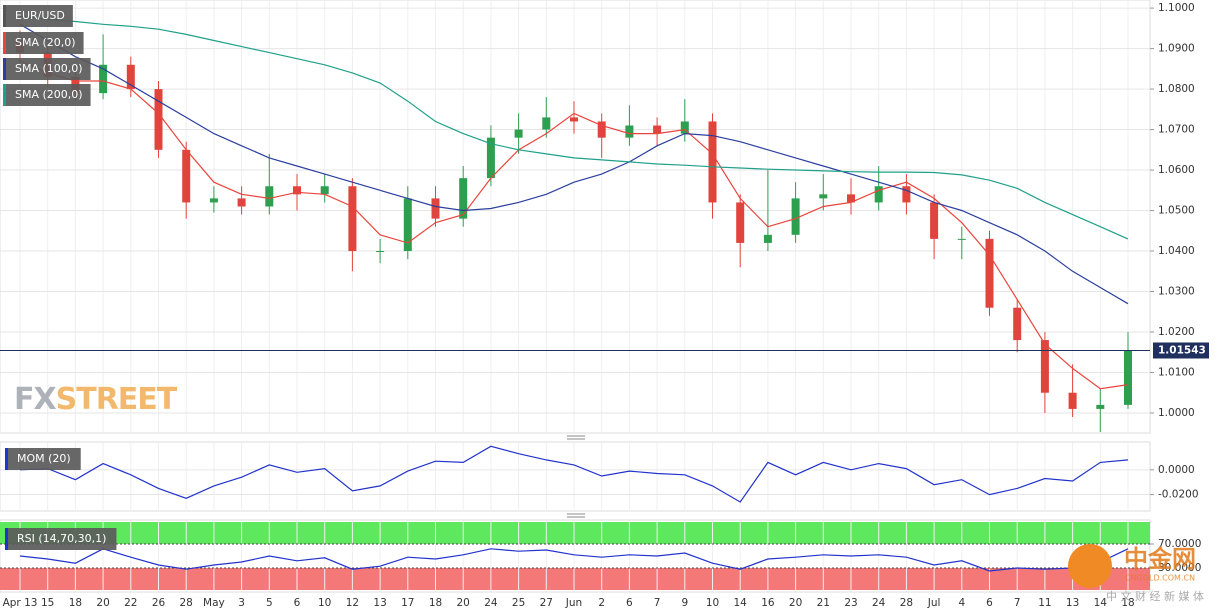  What do you see at coordinates (1176, 170) in the screenshot?
I see `y-tick-label: 1.0600` at bounding box center [1176, 170].